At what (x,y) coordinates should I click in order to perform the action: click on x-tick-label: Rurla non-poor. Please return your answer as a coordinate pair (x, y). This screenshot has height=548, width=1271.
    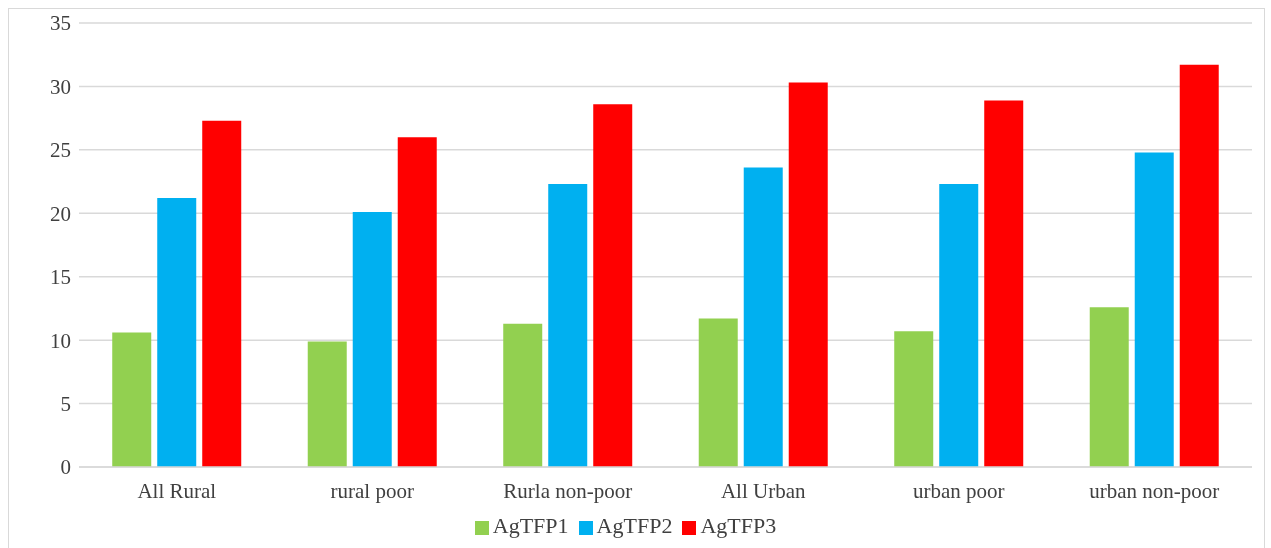
    Looking at the image, I should click on (568, 490).